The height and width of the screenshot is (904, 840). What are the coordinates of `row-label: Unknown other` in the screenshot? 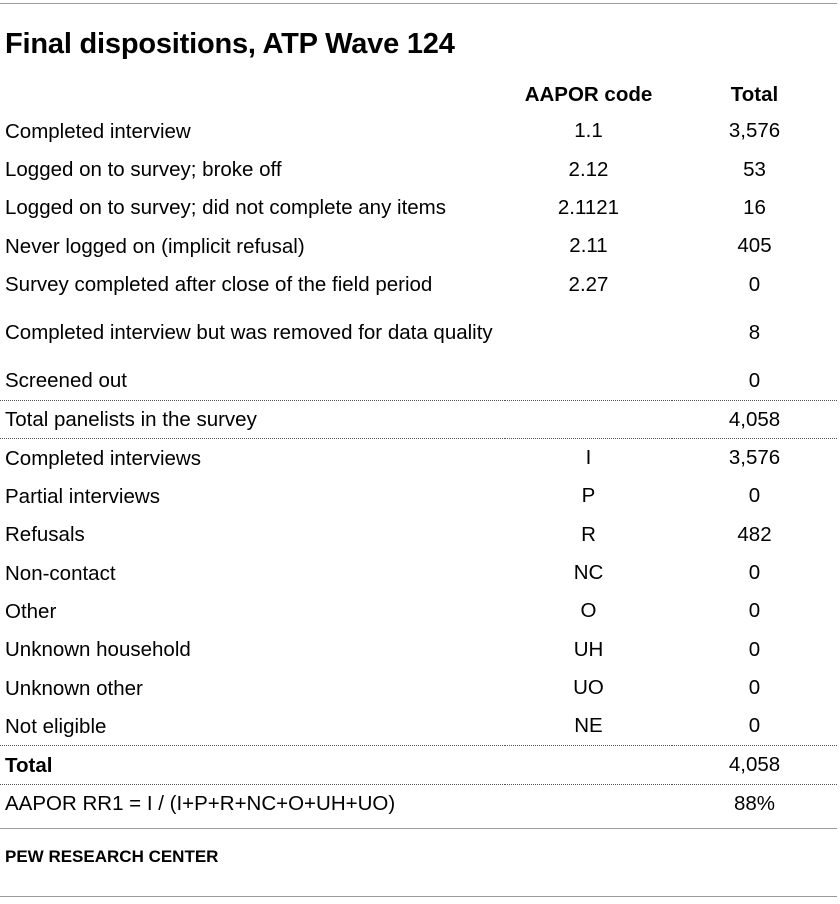 It's located at (74, 688).